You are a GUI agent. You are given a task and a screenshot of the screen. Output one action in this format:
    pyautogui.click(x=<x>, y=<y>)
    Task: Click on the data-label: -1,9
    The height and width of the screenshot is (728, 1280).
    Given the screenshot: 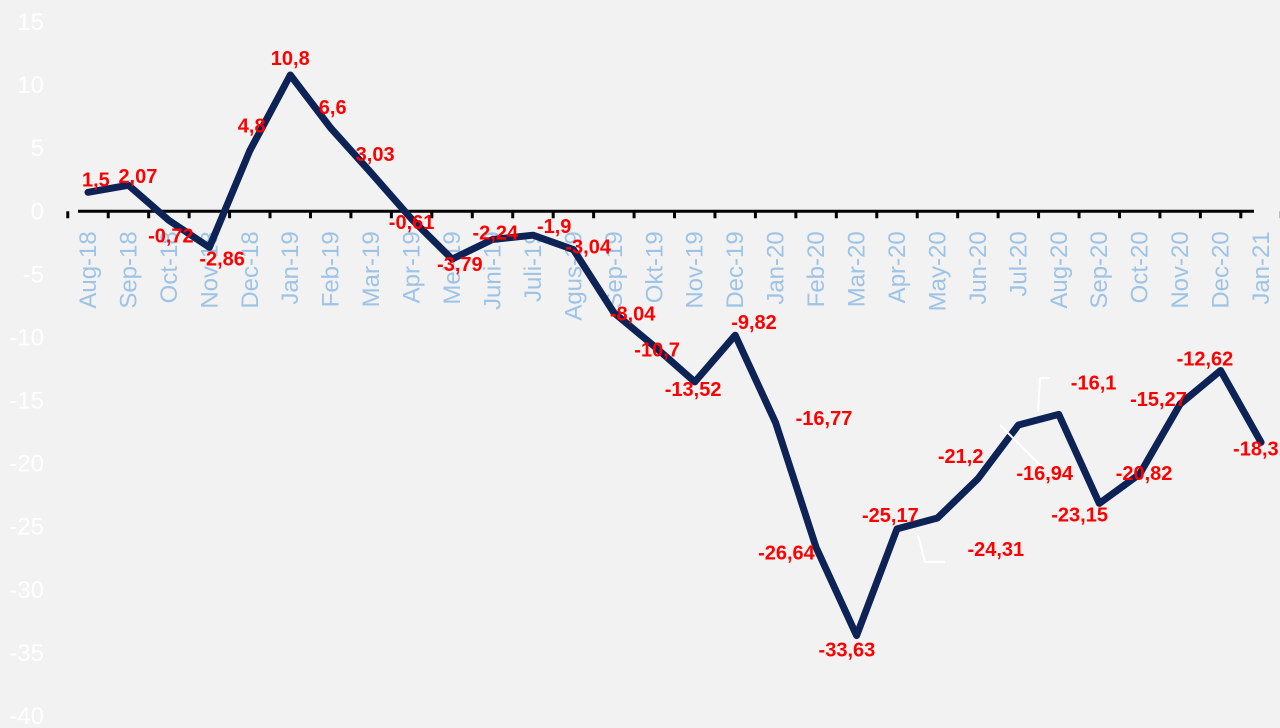 What is the action you would take?
    pyautogui.click(x=554, y=227)
    